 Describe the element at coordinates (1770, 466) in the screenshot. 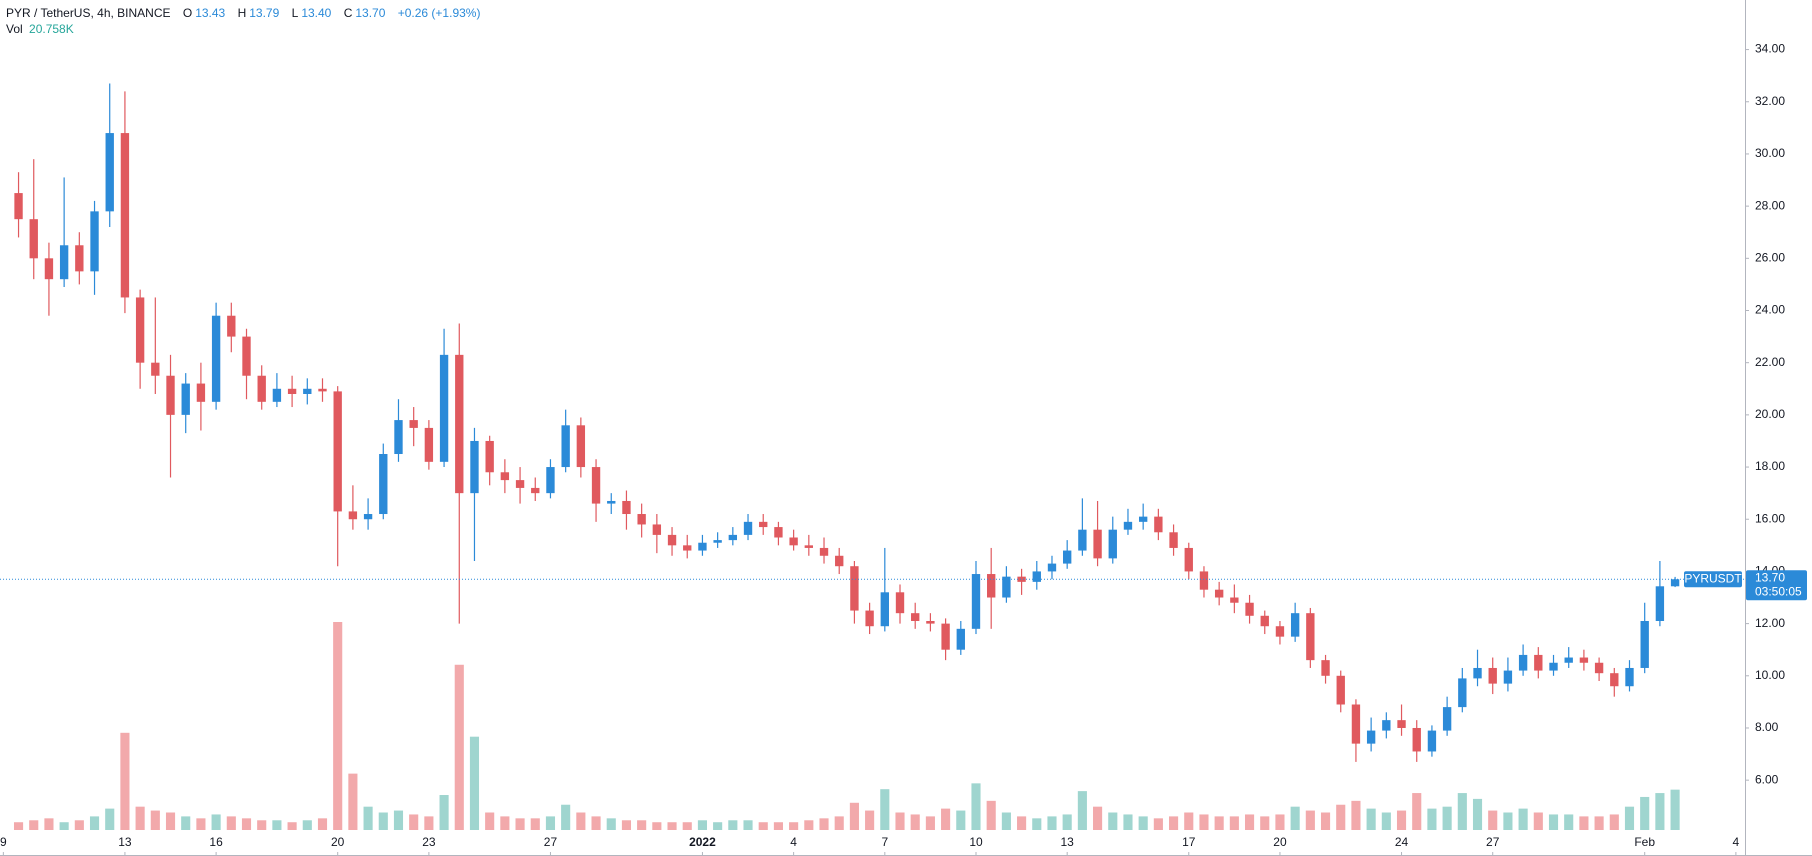

I see `y-tick-label: 18.00` at that location.